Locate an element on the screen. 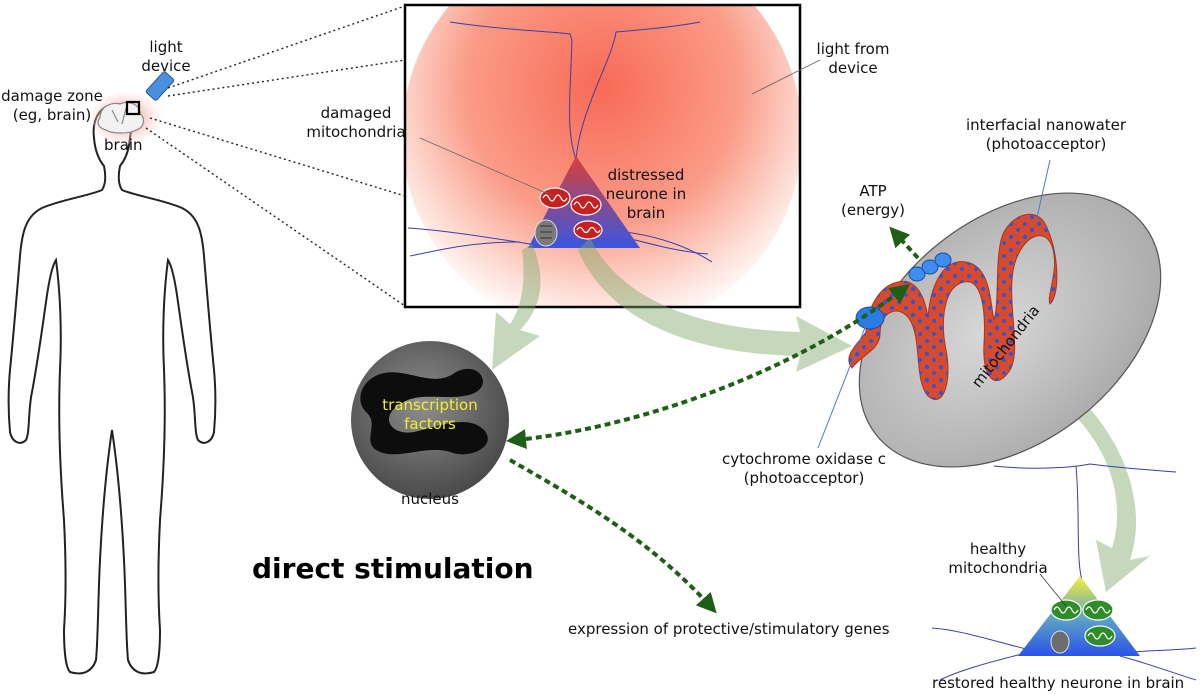  nanowater-leader is located at coordinates (1043, 191).